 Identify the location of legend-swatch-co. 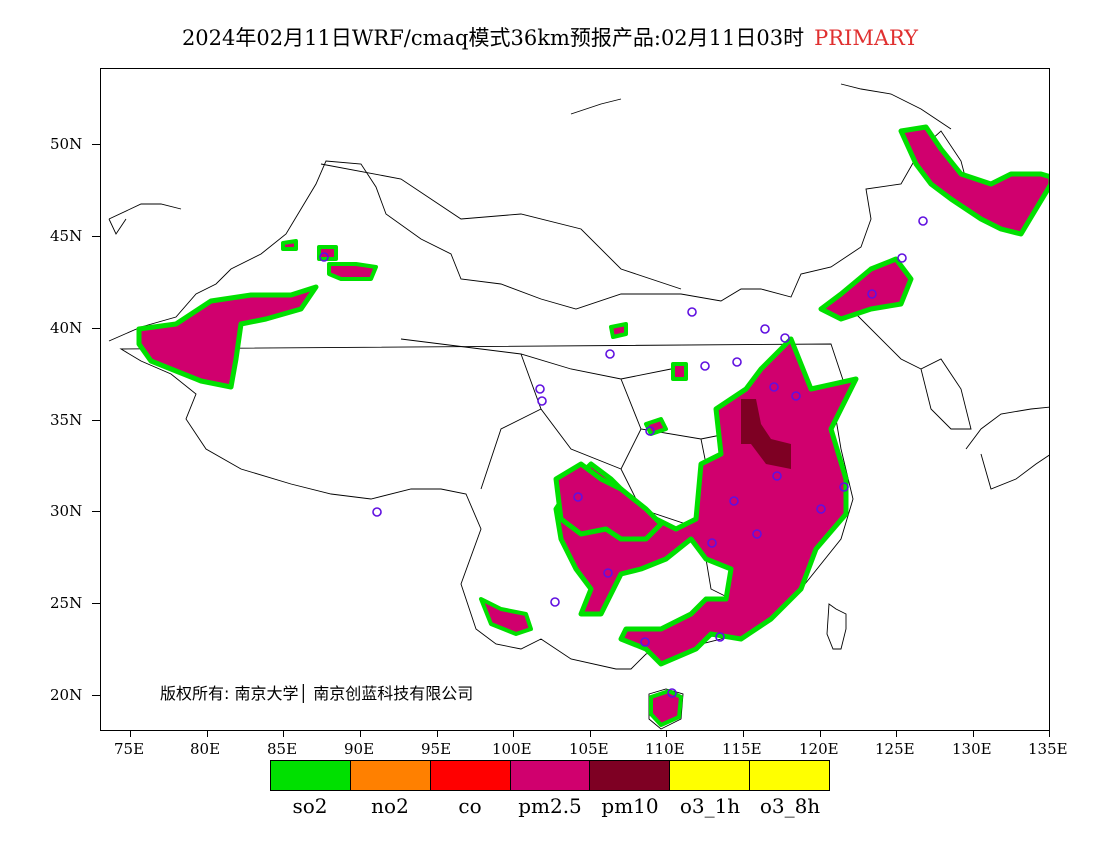
(470, 775).